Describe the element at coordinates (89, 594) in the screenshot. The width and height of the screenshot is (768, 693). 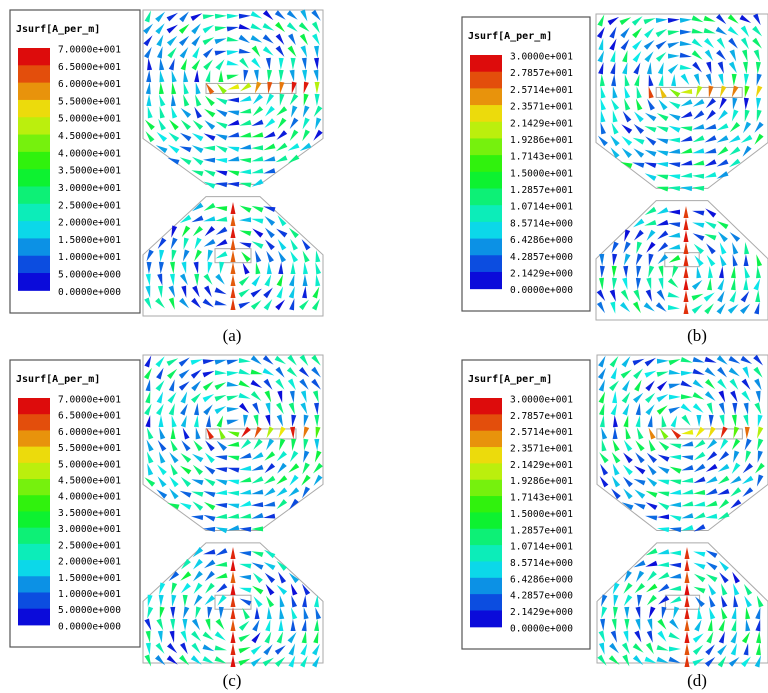
I see `legend-label: 1.0000e+001` at that location.